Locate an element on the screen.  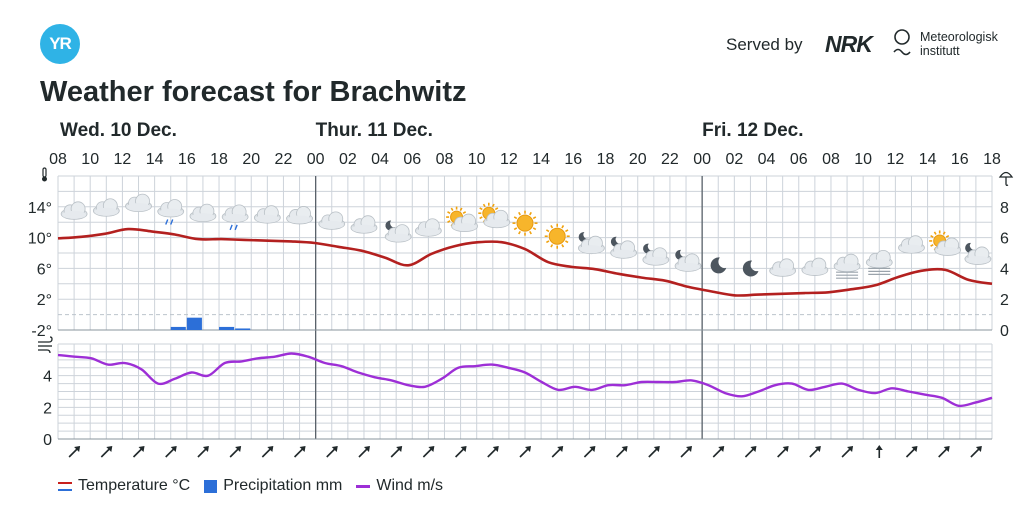
temperature-line is located at coordinates (525, 262).